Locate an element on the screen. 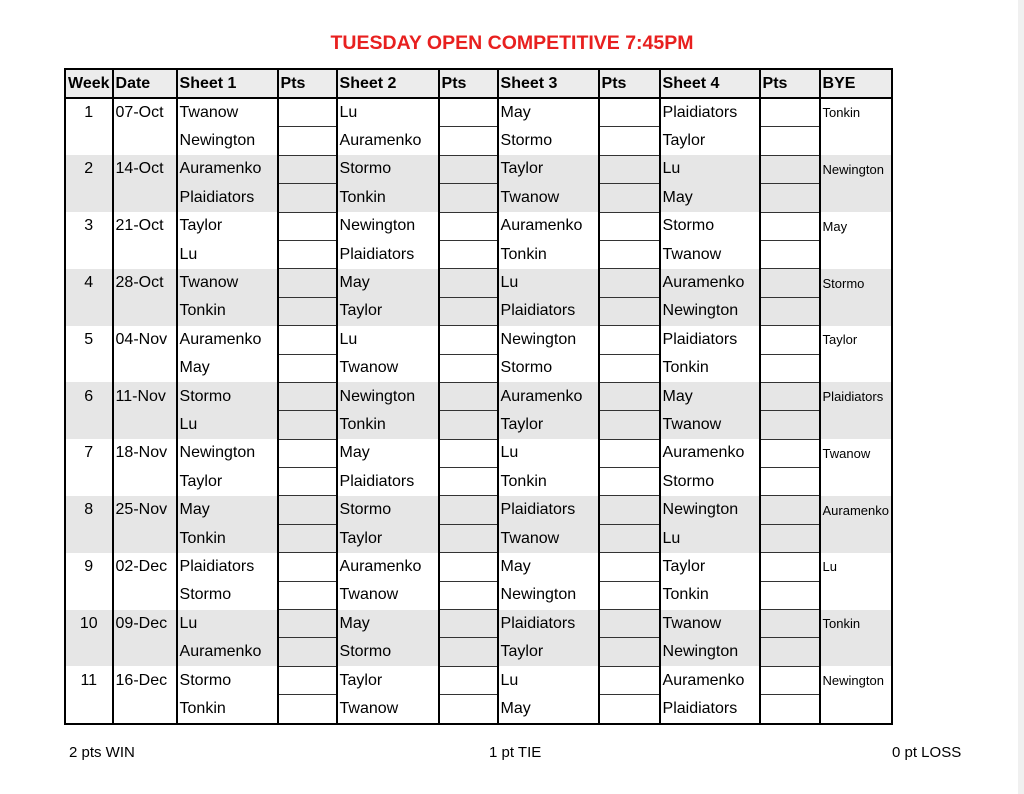 The height and width of the screenshot is (794, 1024). bye-cell is located at coordinates (855, 311).